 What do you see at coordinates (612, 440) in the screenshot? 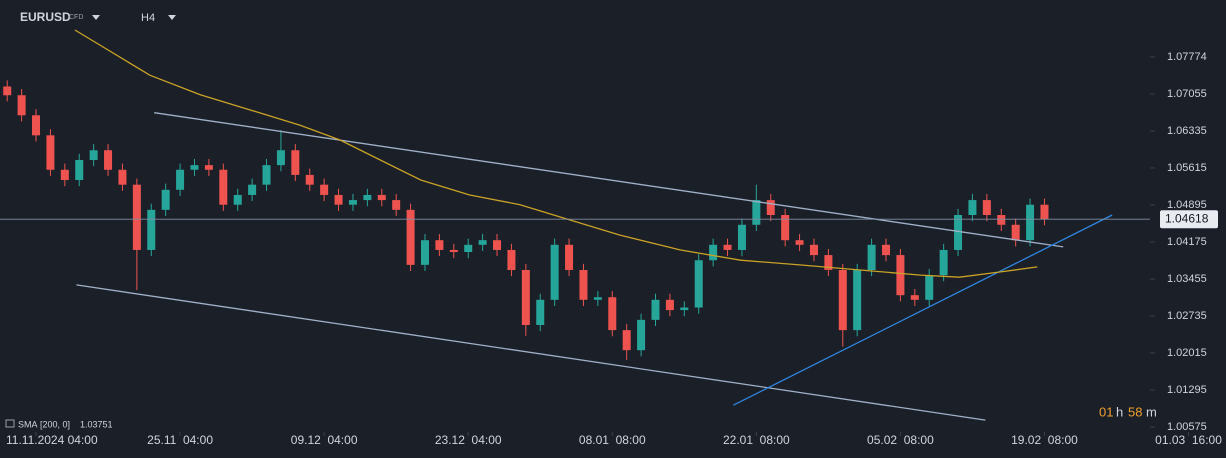
I see `x-tick-label: 08.01 08:00` at bounding box center [612, 440].